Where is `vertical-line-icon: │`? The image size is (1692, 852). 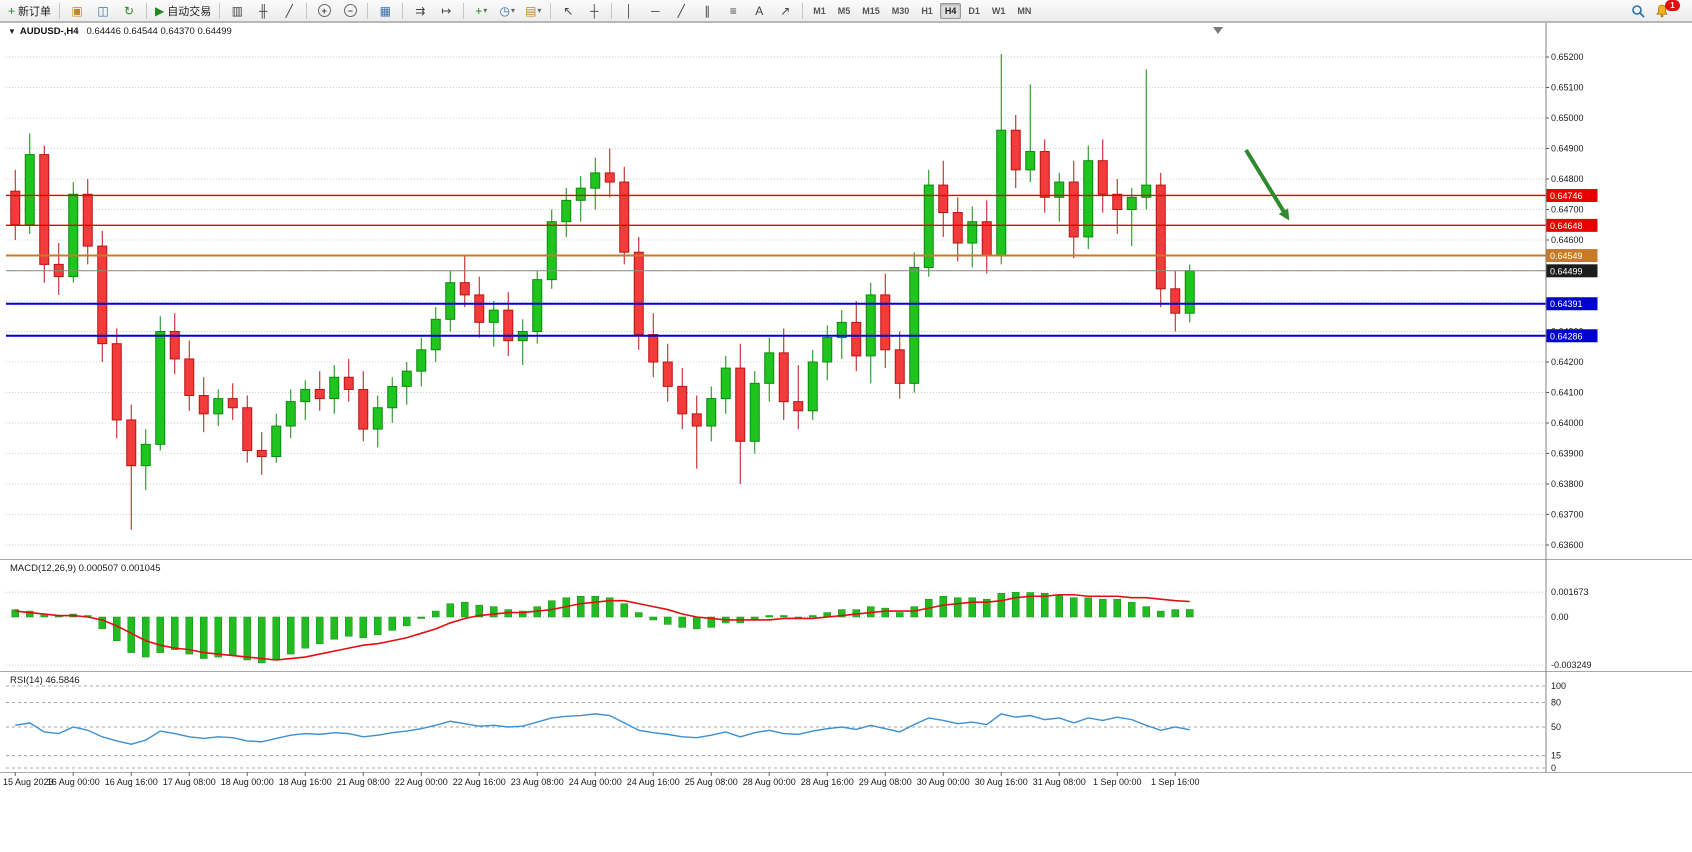 vertical-line-icon: │ is located at coordinates (629, 10).